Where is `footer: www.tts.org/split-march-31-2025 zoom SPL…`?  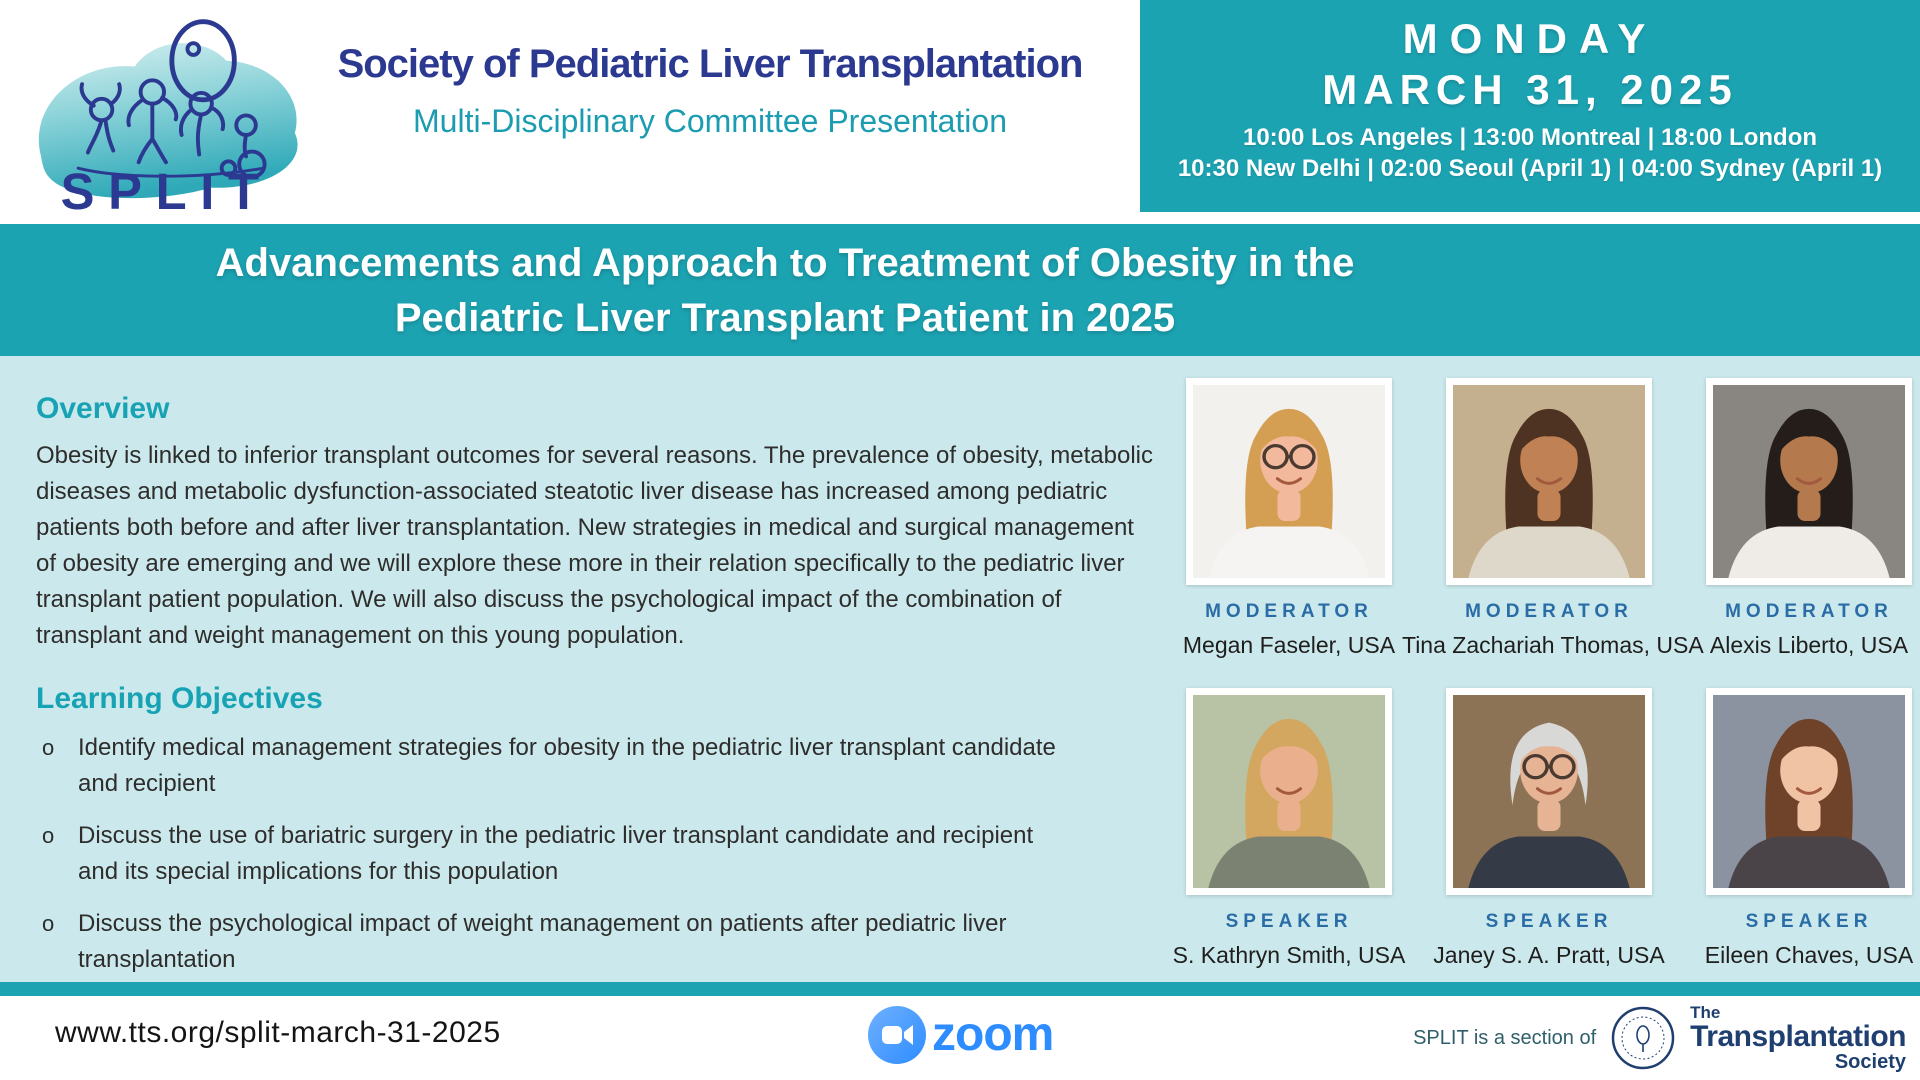 footer: www.tts.org/split-march-31-2025 zoom SPL… is located at coordinates (960, 1038).